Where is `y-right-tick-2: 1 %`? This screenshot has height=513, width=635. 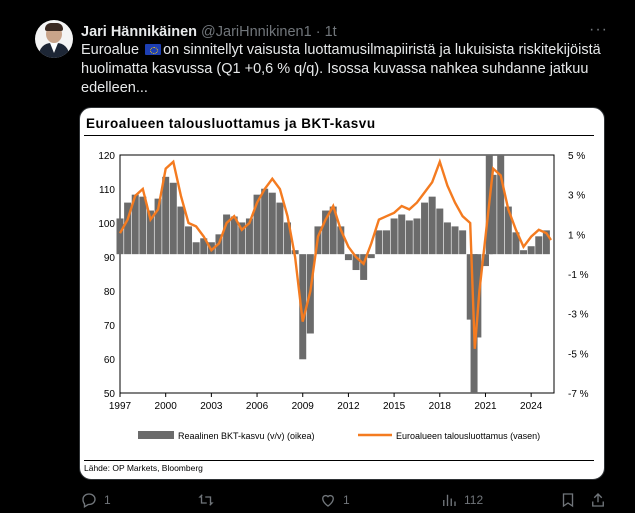 y-right-tick-2: 1 % is located at coordinates (576, 235).